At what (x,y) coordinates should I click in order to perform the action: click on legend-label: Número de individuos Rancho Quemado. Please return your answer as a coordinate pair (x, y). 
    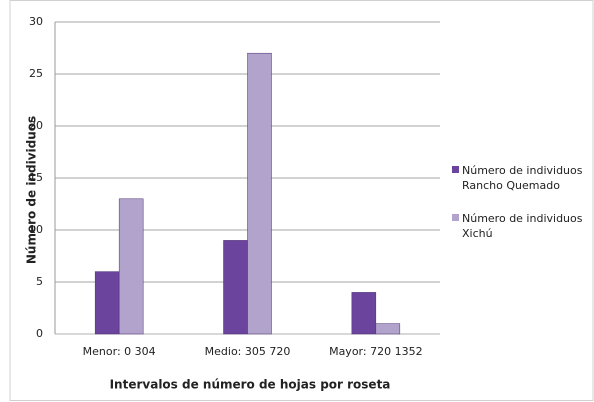
    Looking at the image, I should click on (522, 178).